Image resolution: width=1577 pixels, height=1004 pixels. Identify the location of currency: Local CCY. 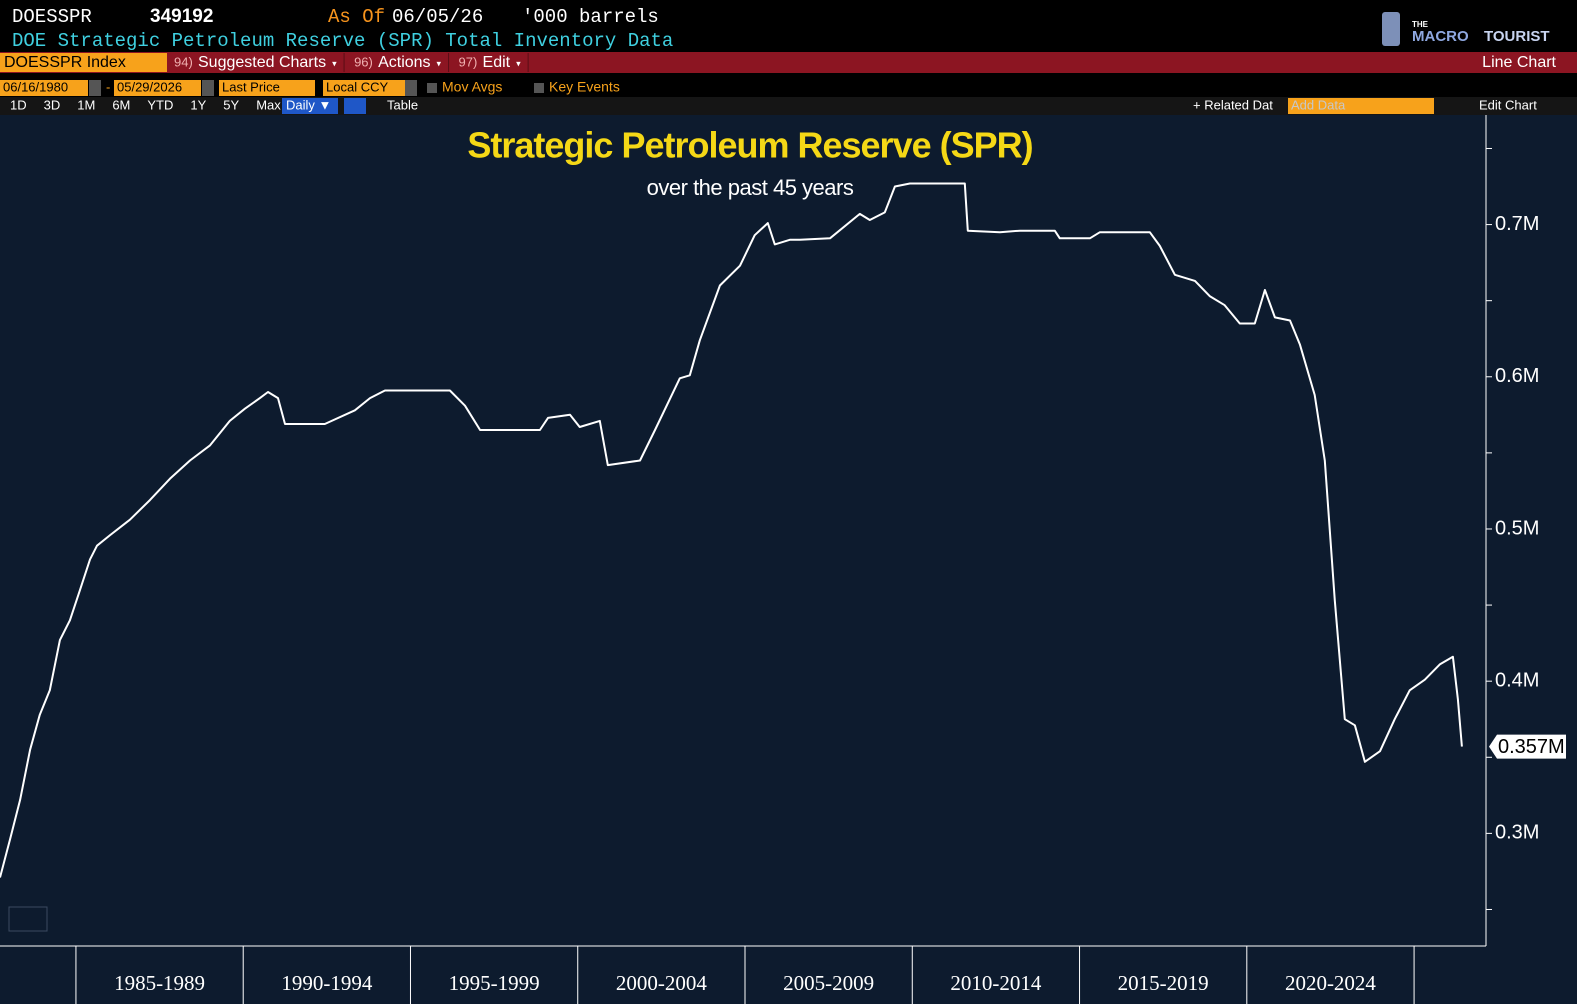
(357, 86).